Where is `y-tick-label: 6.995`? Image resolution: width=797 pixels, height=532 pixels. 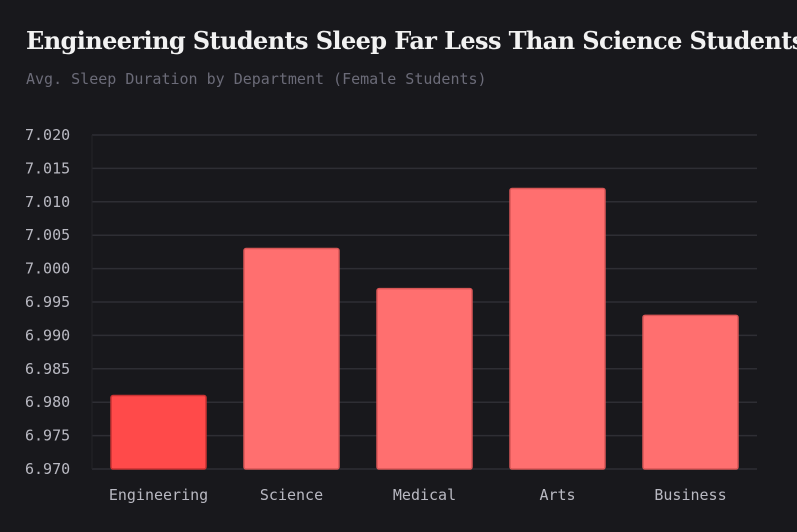
y-tick-label: 6.995 is located at coordinates (47, 302).